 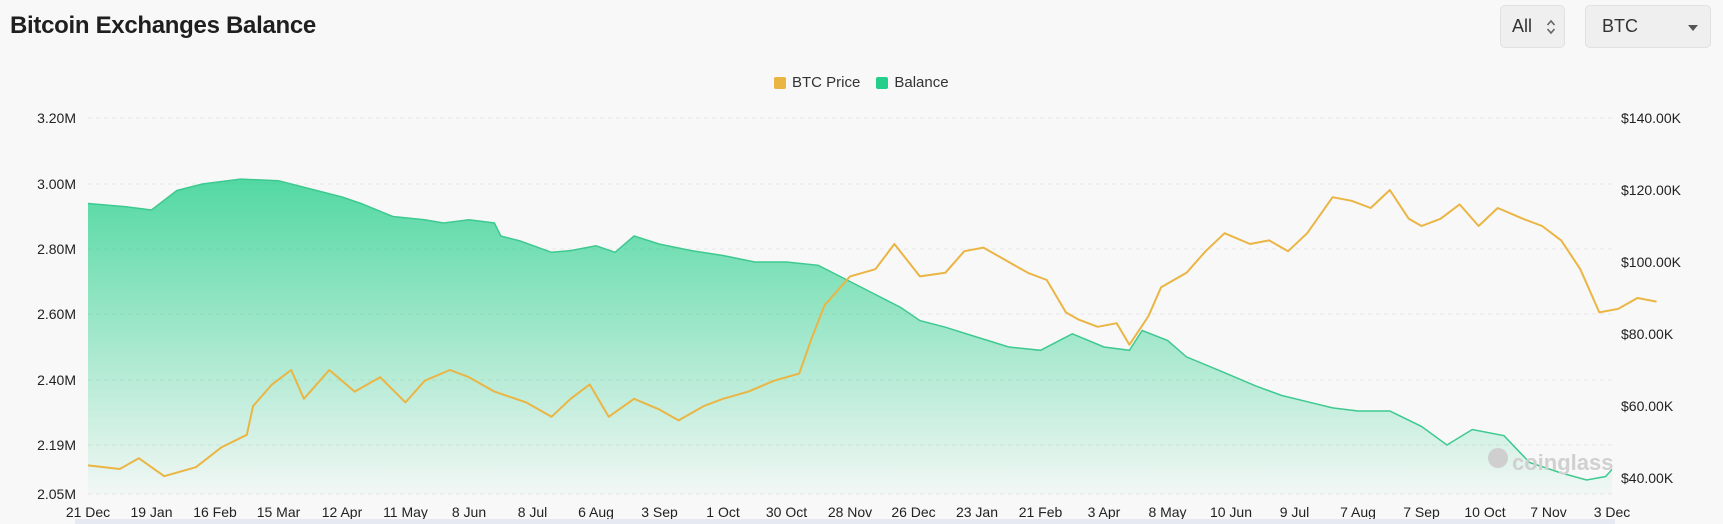 I want to click on y-right-tick-label: $100.00K, so click(x=1651, y=262).